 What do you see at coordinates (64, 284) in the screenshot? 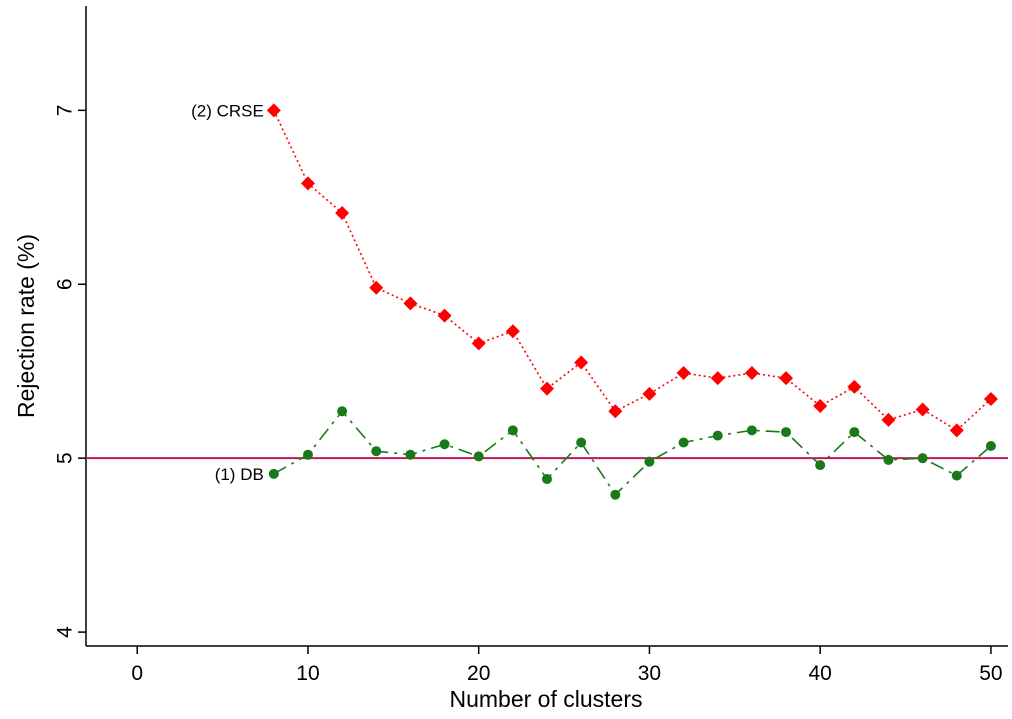
I see `y-tick-label: 6` at bounding box center [64, 284].